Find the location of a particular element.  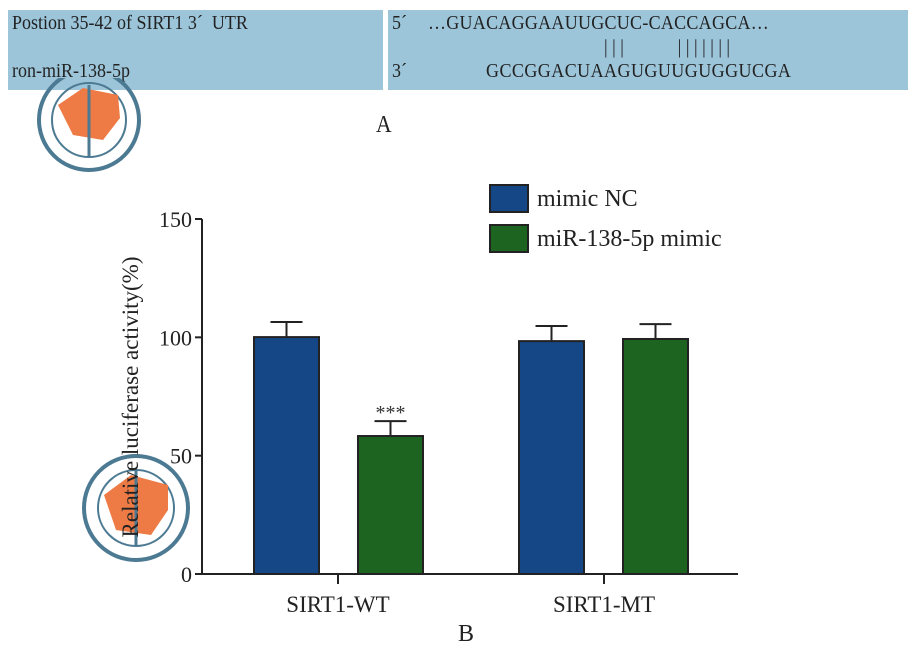

panel-a-label: A is located at coordinates (384, 125).